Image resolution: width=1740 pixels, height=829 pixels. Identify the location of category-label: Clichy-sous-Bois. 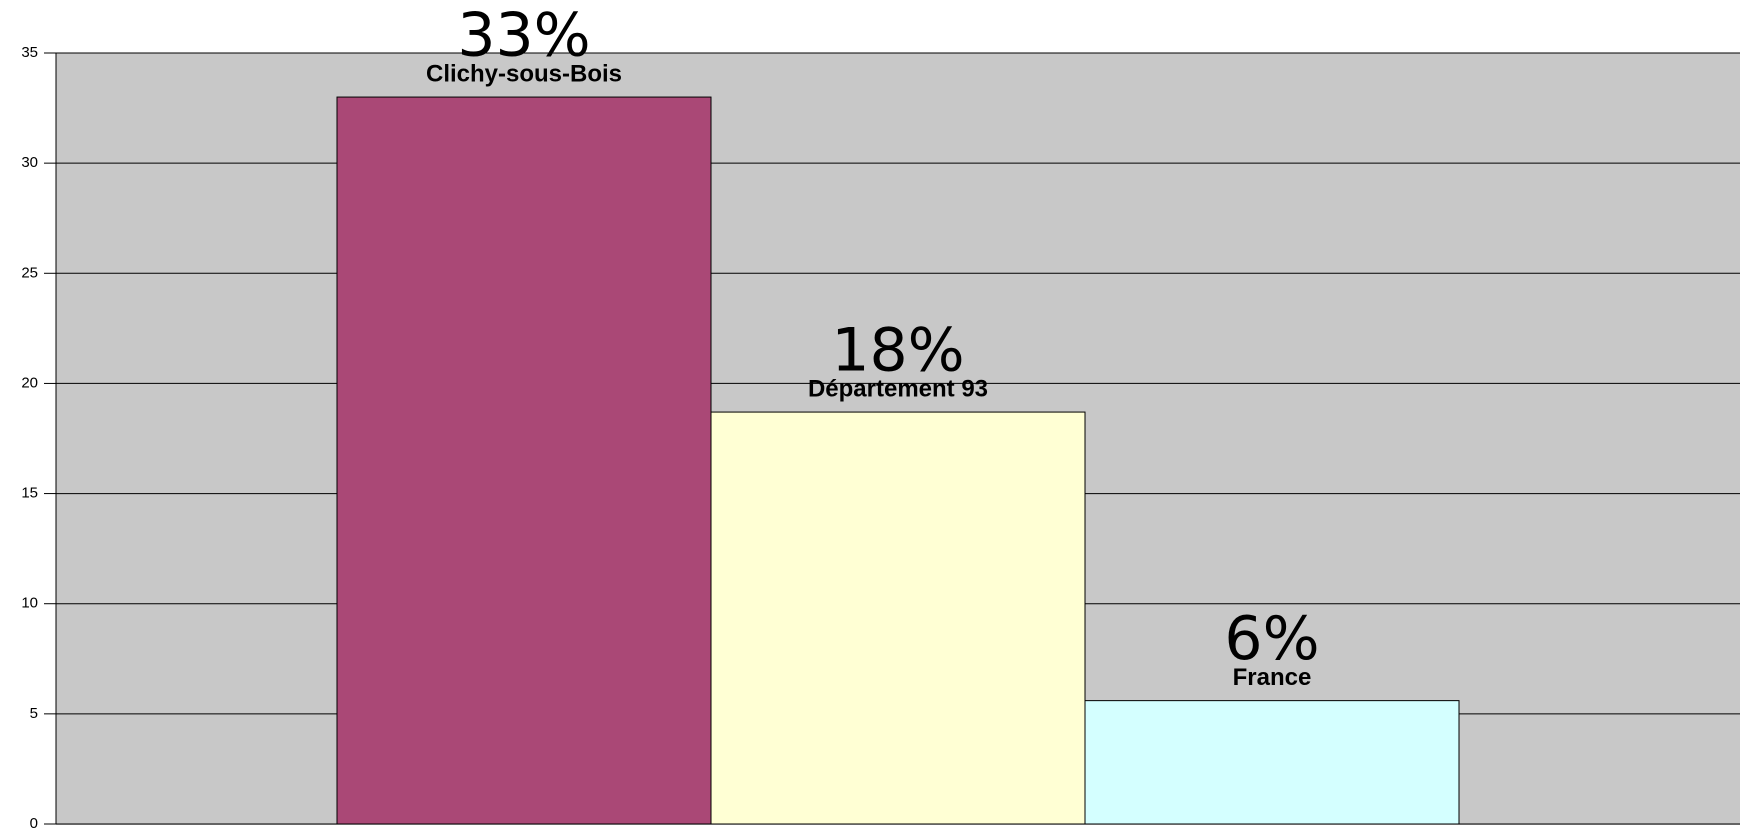
(524, 73).